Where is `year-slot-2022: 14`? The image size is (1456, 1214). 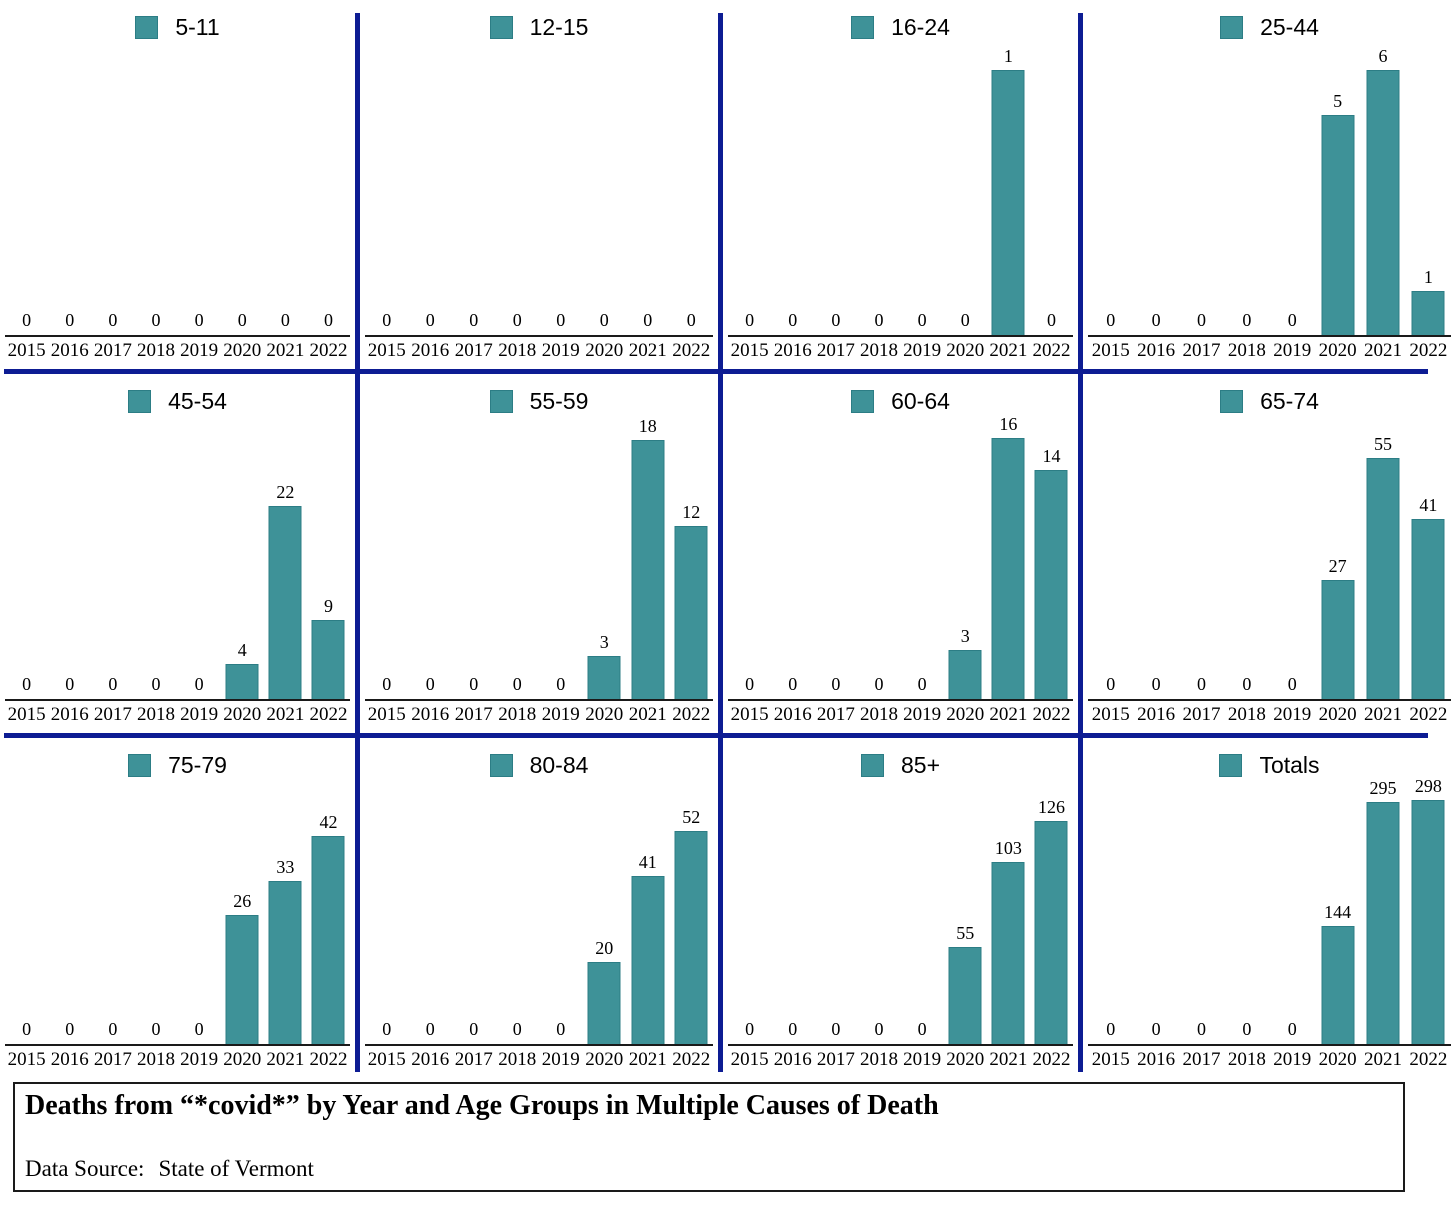
year-slot-2022: 14 is located at coordinates (1051, 558).